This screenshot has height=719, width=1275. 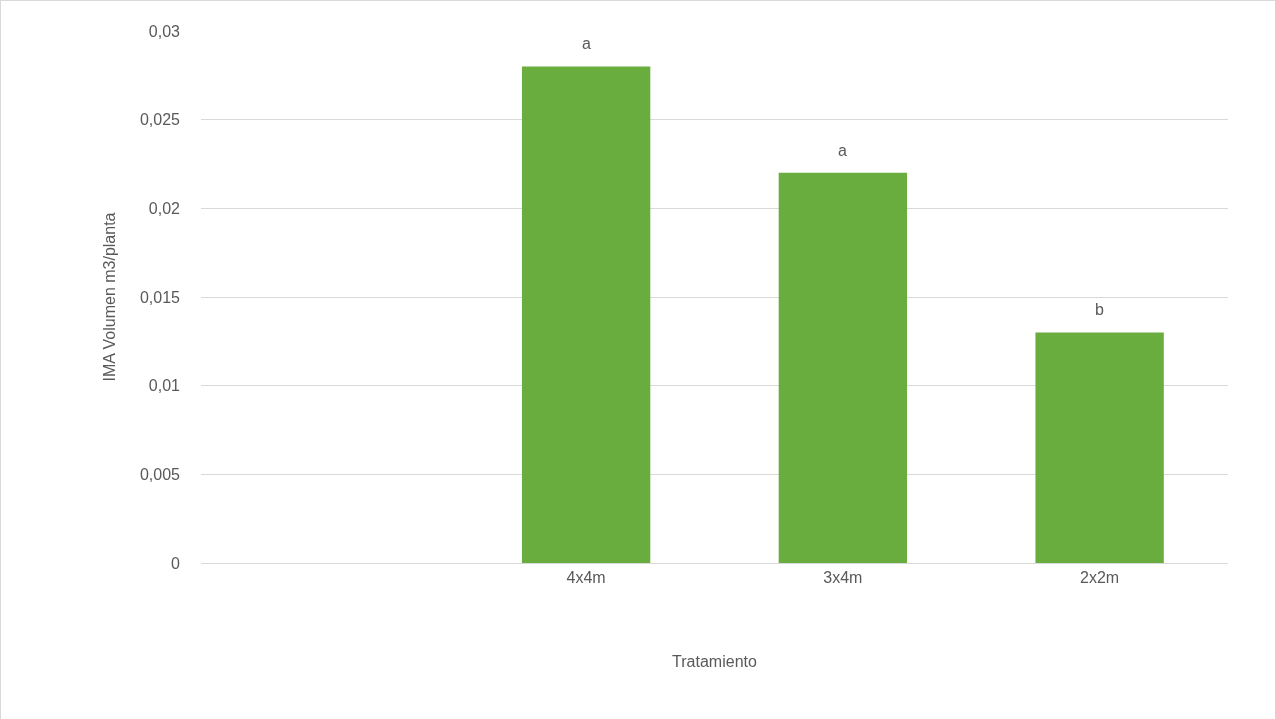 What do you see at coordinates (109, 297) in the screenshot?
I see `y-axis-title: IMA Volumen m3/planta` at bounding box center [109, 297].